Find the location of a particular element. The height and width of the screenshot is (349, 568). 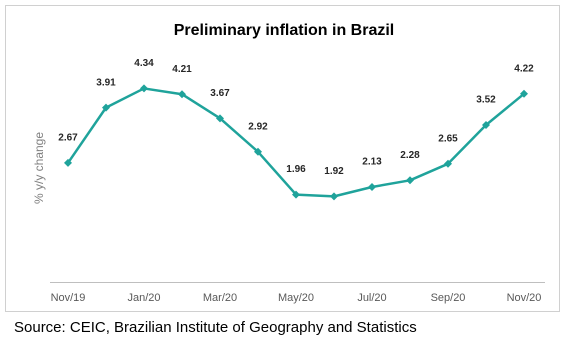

data-label: 3.91 is located at coordinates (106, 82).